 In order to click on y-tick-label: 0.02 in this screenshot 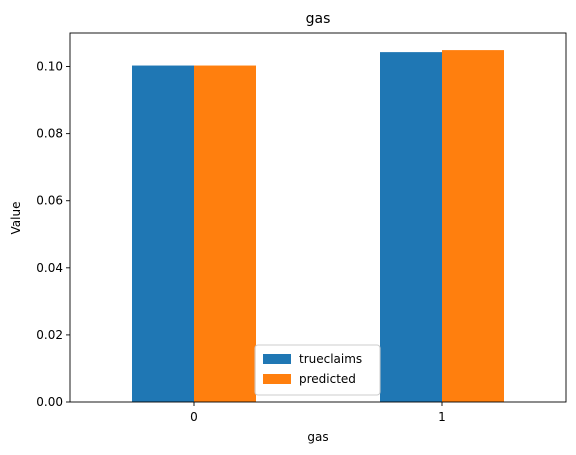, I will do `click(49, 335)`.